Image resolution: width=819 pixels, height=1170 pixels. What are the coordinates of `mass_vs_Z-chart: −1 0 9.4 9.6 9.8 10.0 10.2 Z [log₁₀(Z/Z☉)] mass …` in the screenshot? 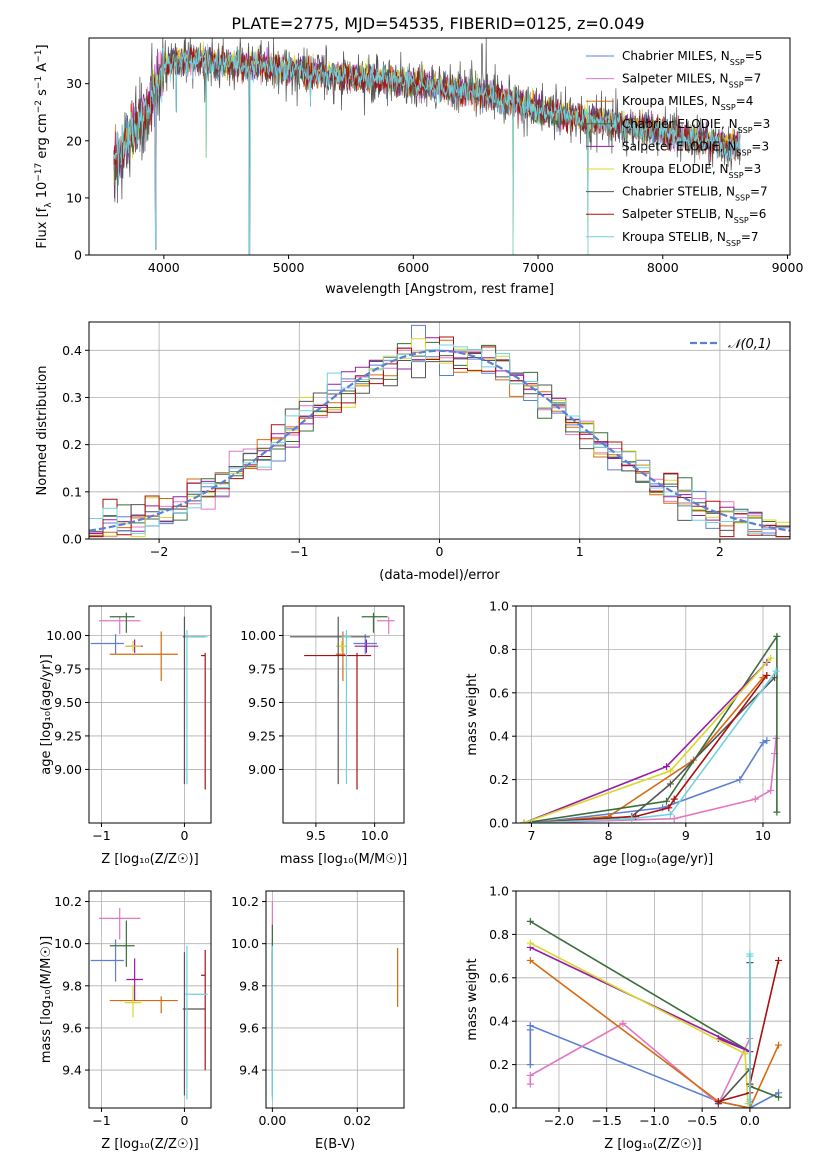 It's located at (125, 1021).